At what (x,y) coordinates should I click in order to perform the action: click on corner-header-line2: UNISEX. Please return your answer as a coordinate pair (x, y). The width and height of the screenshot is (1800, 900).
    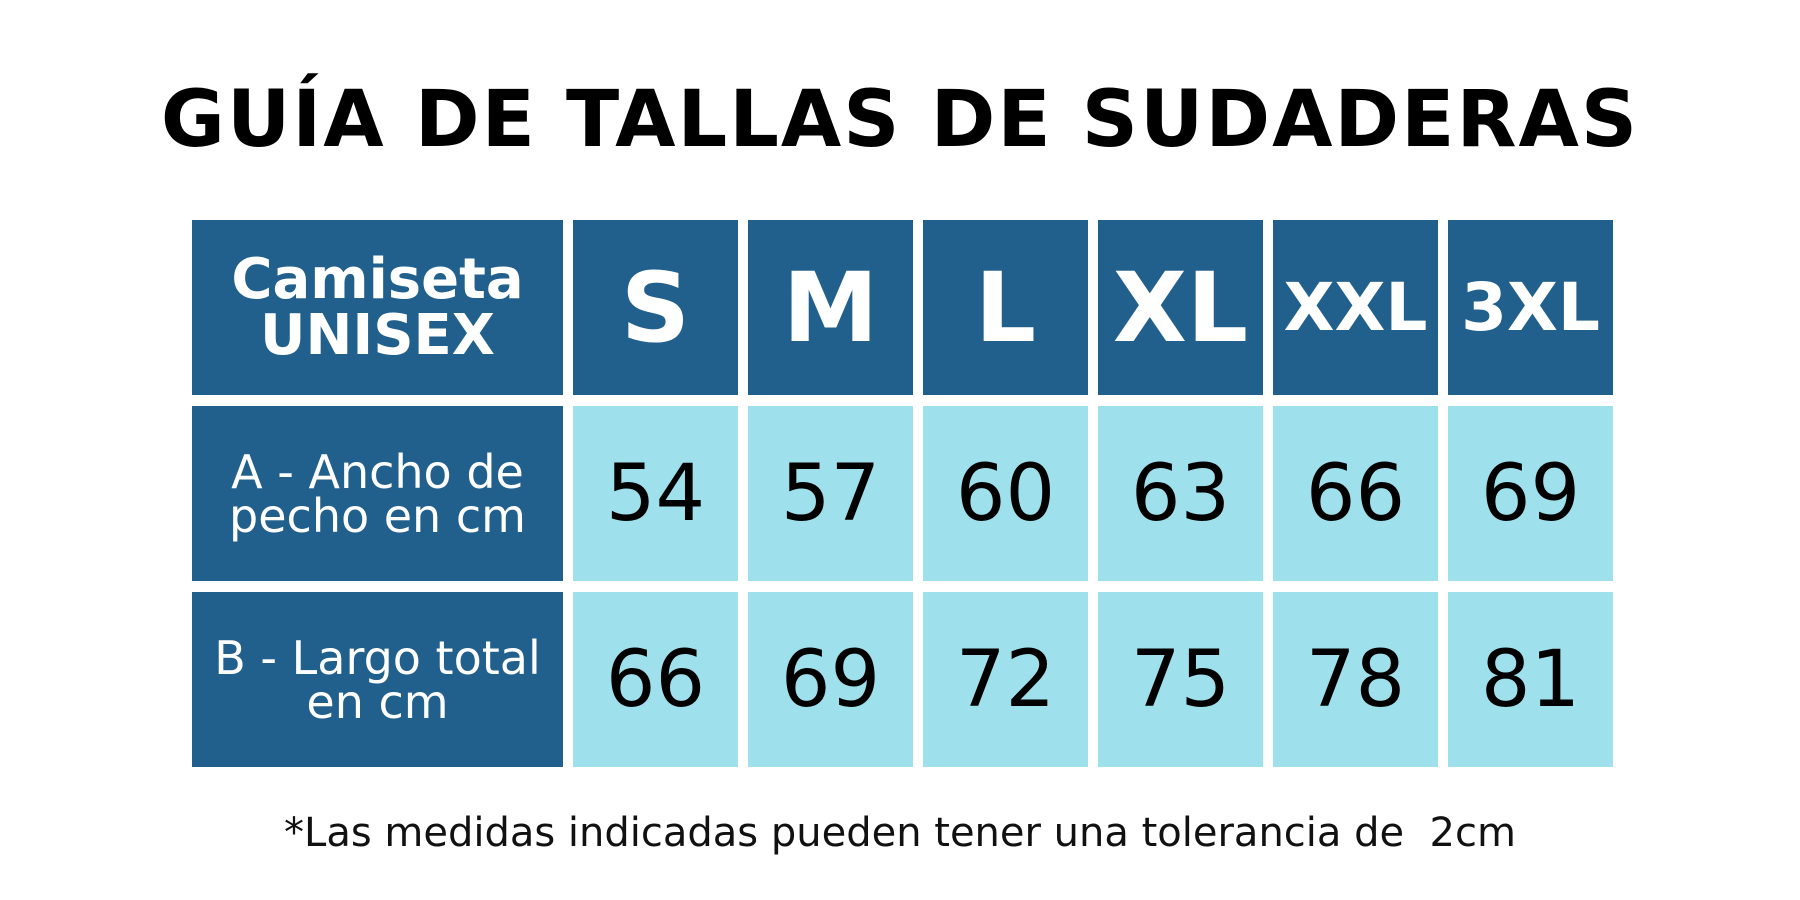
    Looking at the image, I should click on (377, 335).